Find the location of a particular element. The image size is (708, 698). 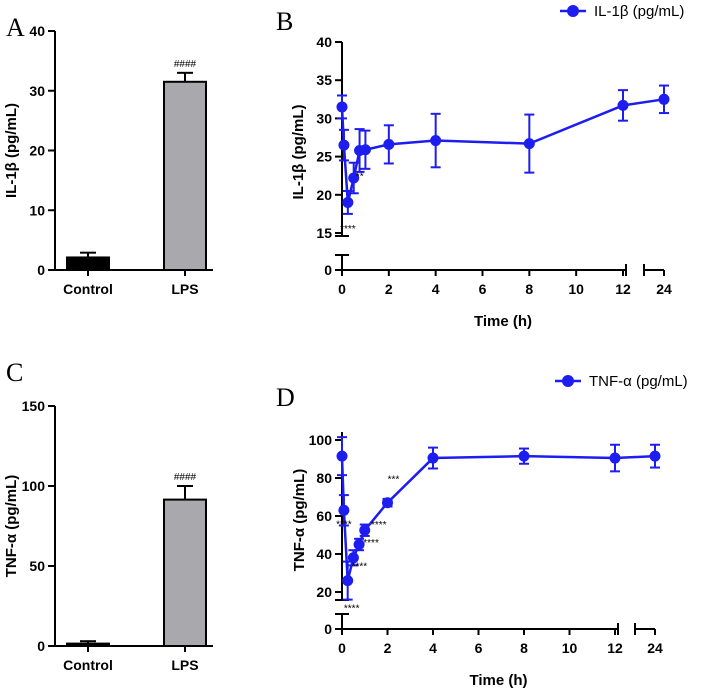

panel-c: C 0 50 100 150 TNF-α (pg/mL) Control LPS #### is located at coordinates (108, 515).